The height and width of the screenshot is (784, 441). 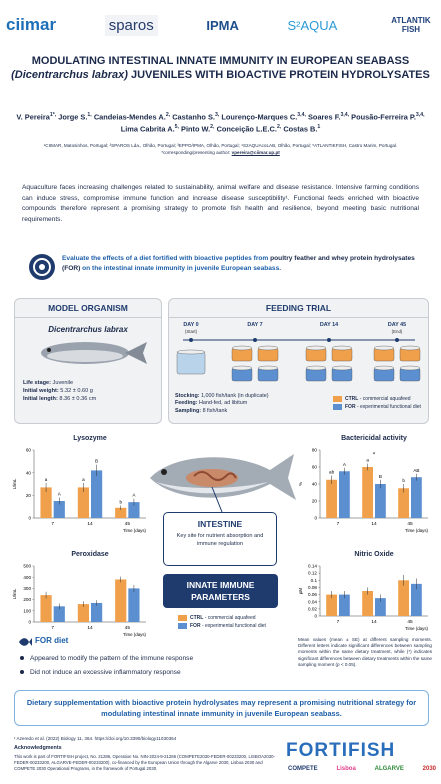 I want to click on author-affil: 5,, so click(x=176, y=127).